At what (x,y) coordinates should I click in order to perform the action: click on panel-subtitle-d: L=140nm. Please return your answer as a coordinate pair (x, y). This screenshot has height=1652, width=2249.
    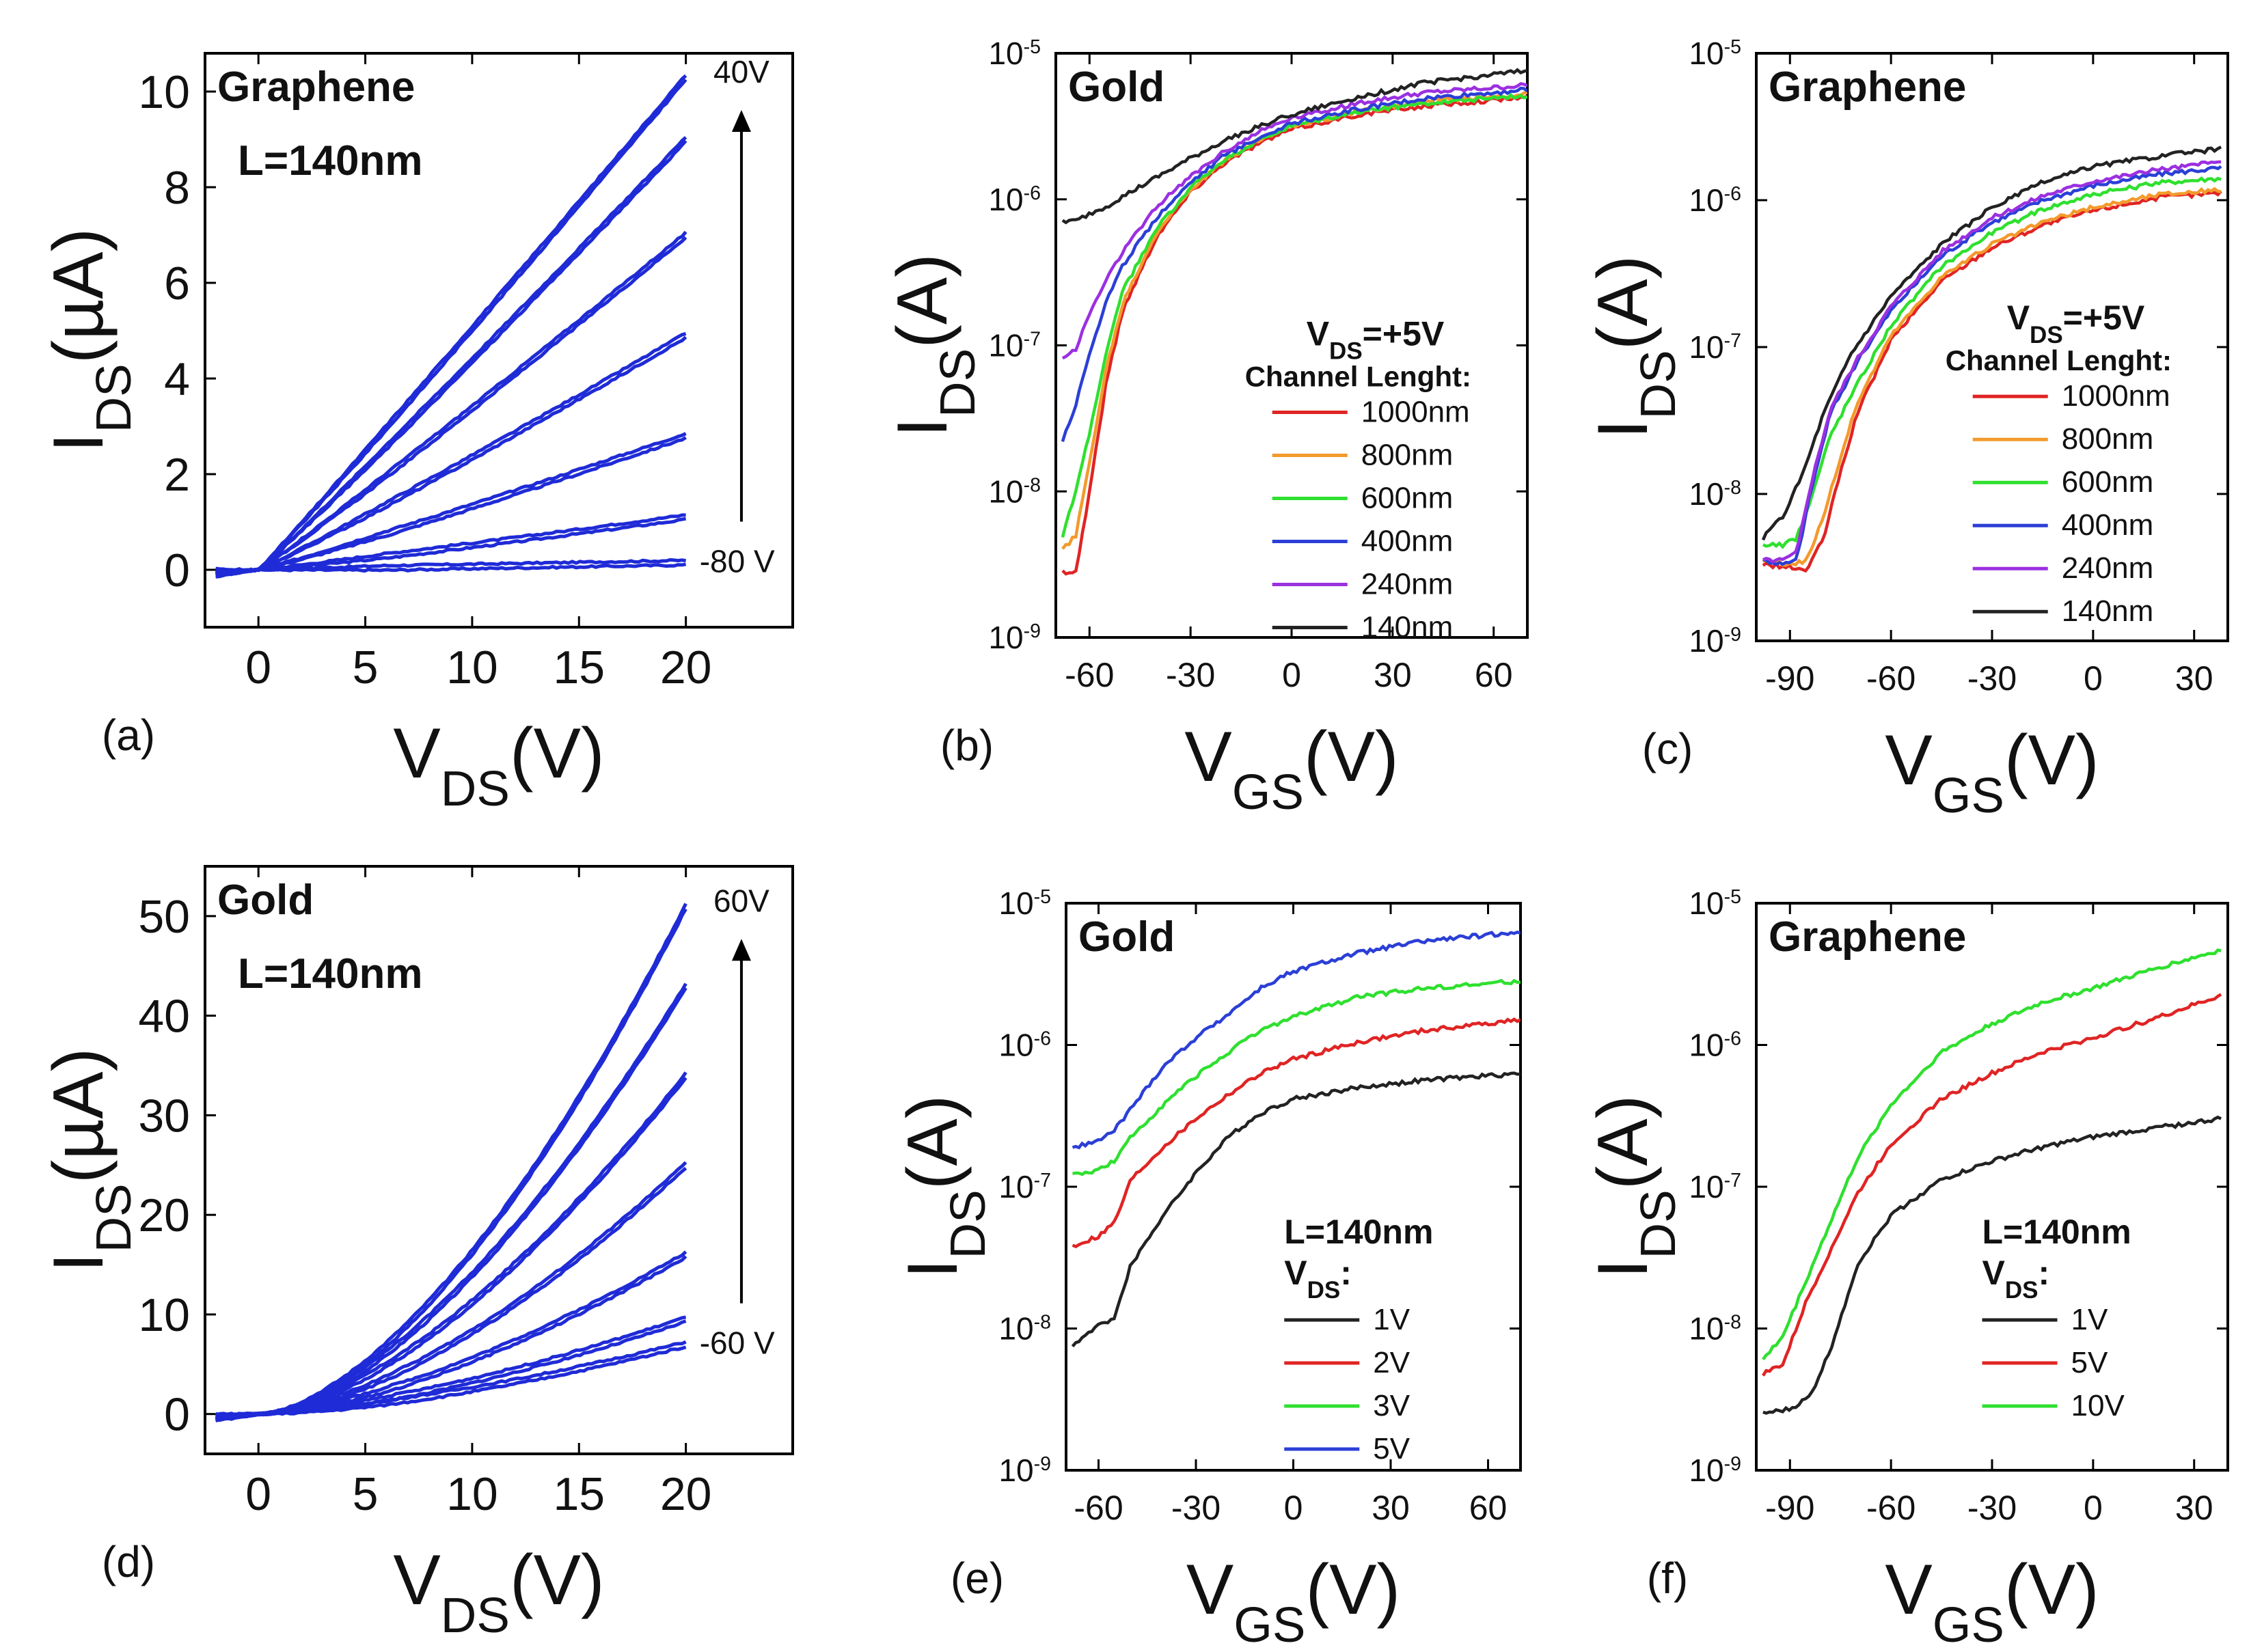
    Looking at the image, I should click on (330, 973).